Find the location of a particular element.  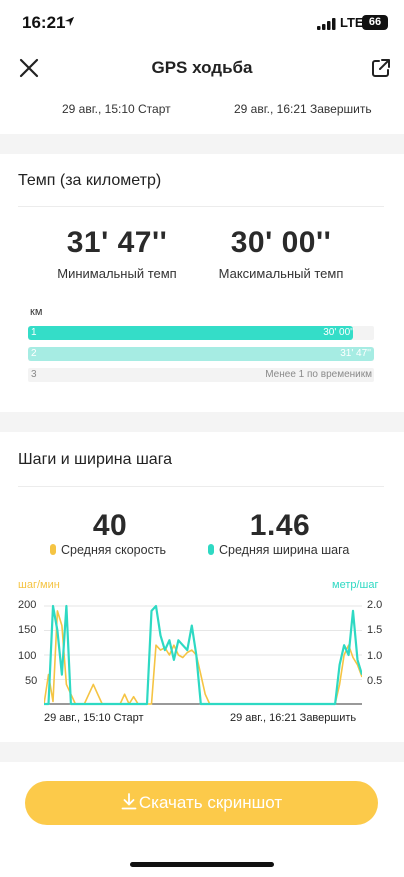

steps-chart is located at coordinates (203, 655).